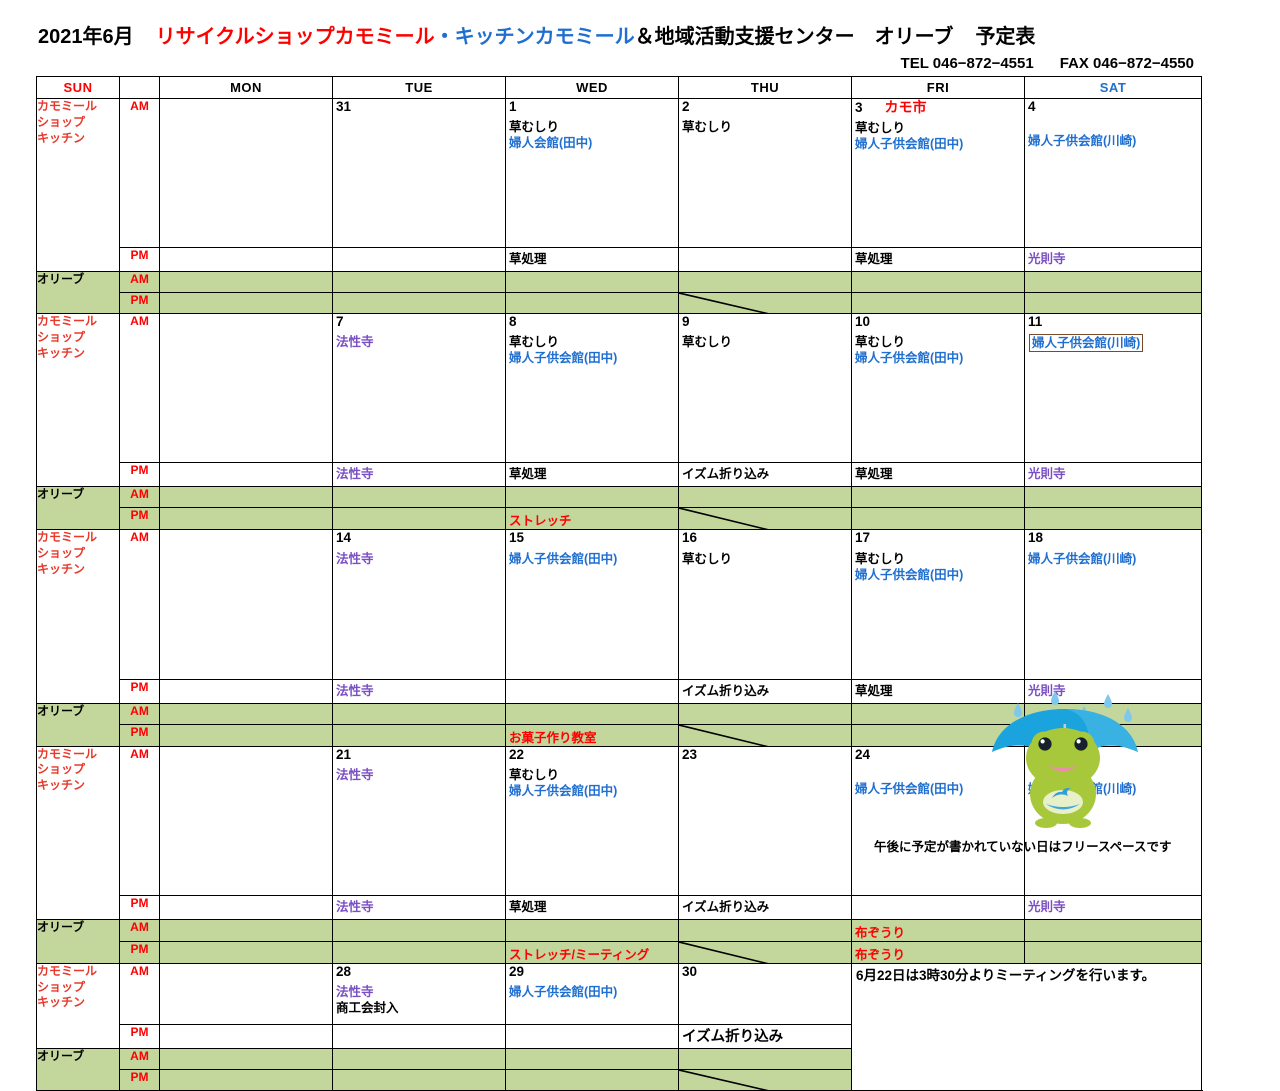  I want to click on olive-cell-pm: ストレッチ/ミーティング, so click(592, 952).